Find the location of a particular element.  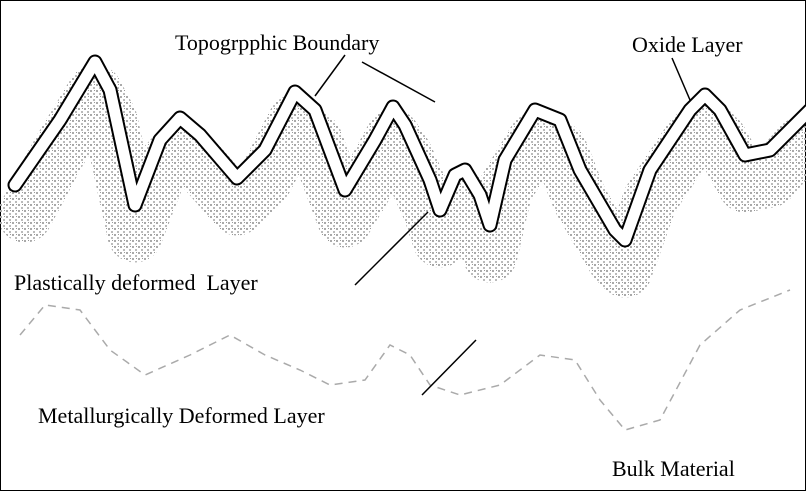

label: Bulk Material is located at coordinates (673, 468).